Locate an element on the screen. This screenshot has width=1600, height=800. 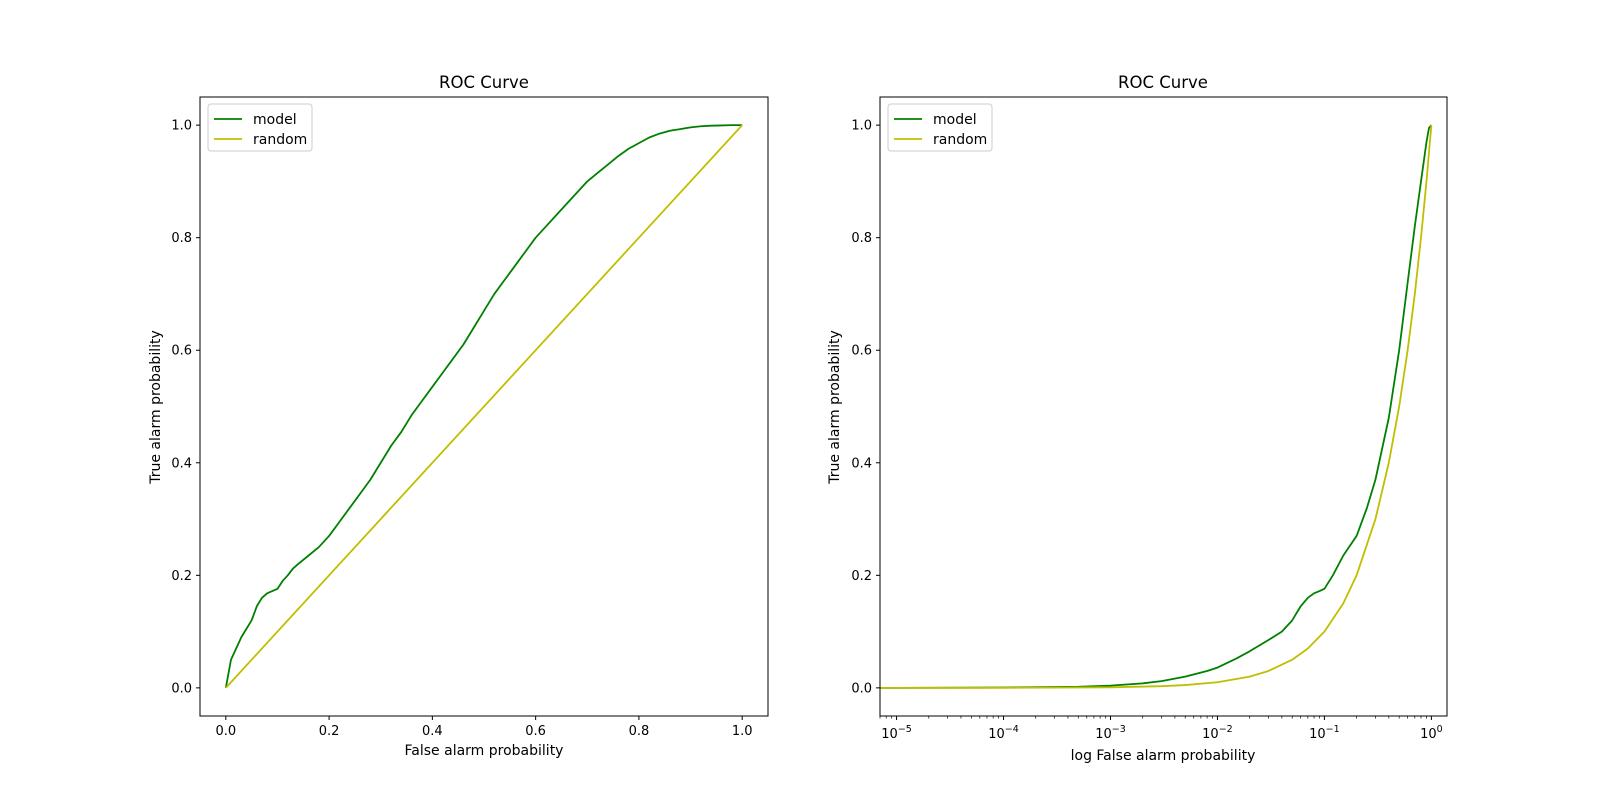
left-y-tick-label: 0.6 is located at coordinates (181, 351).